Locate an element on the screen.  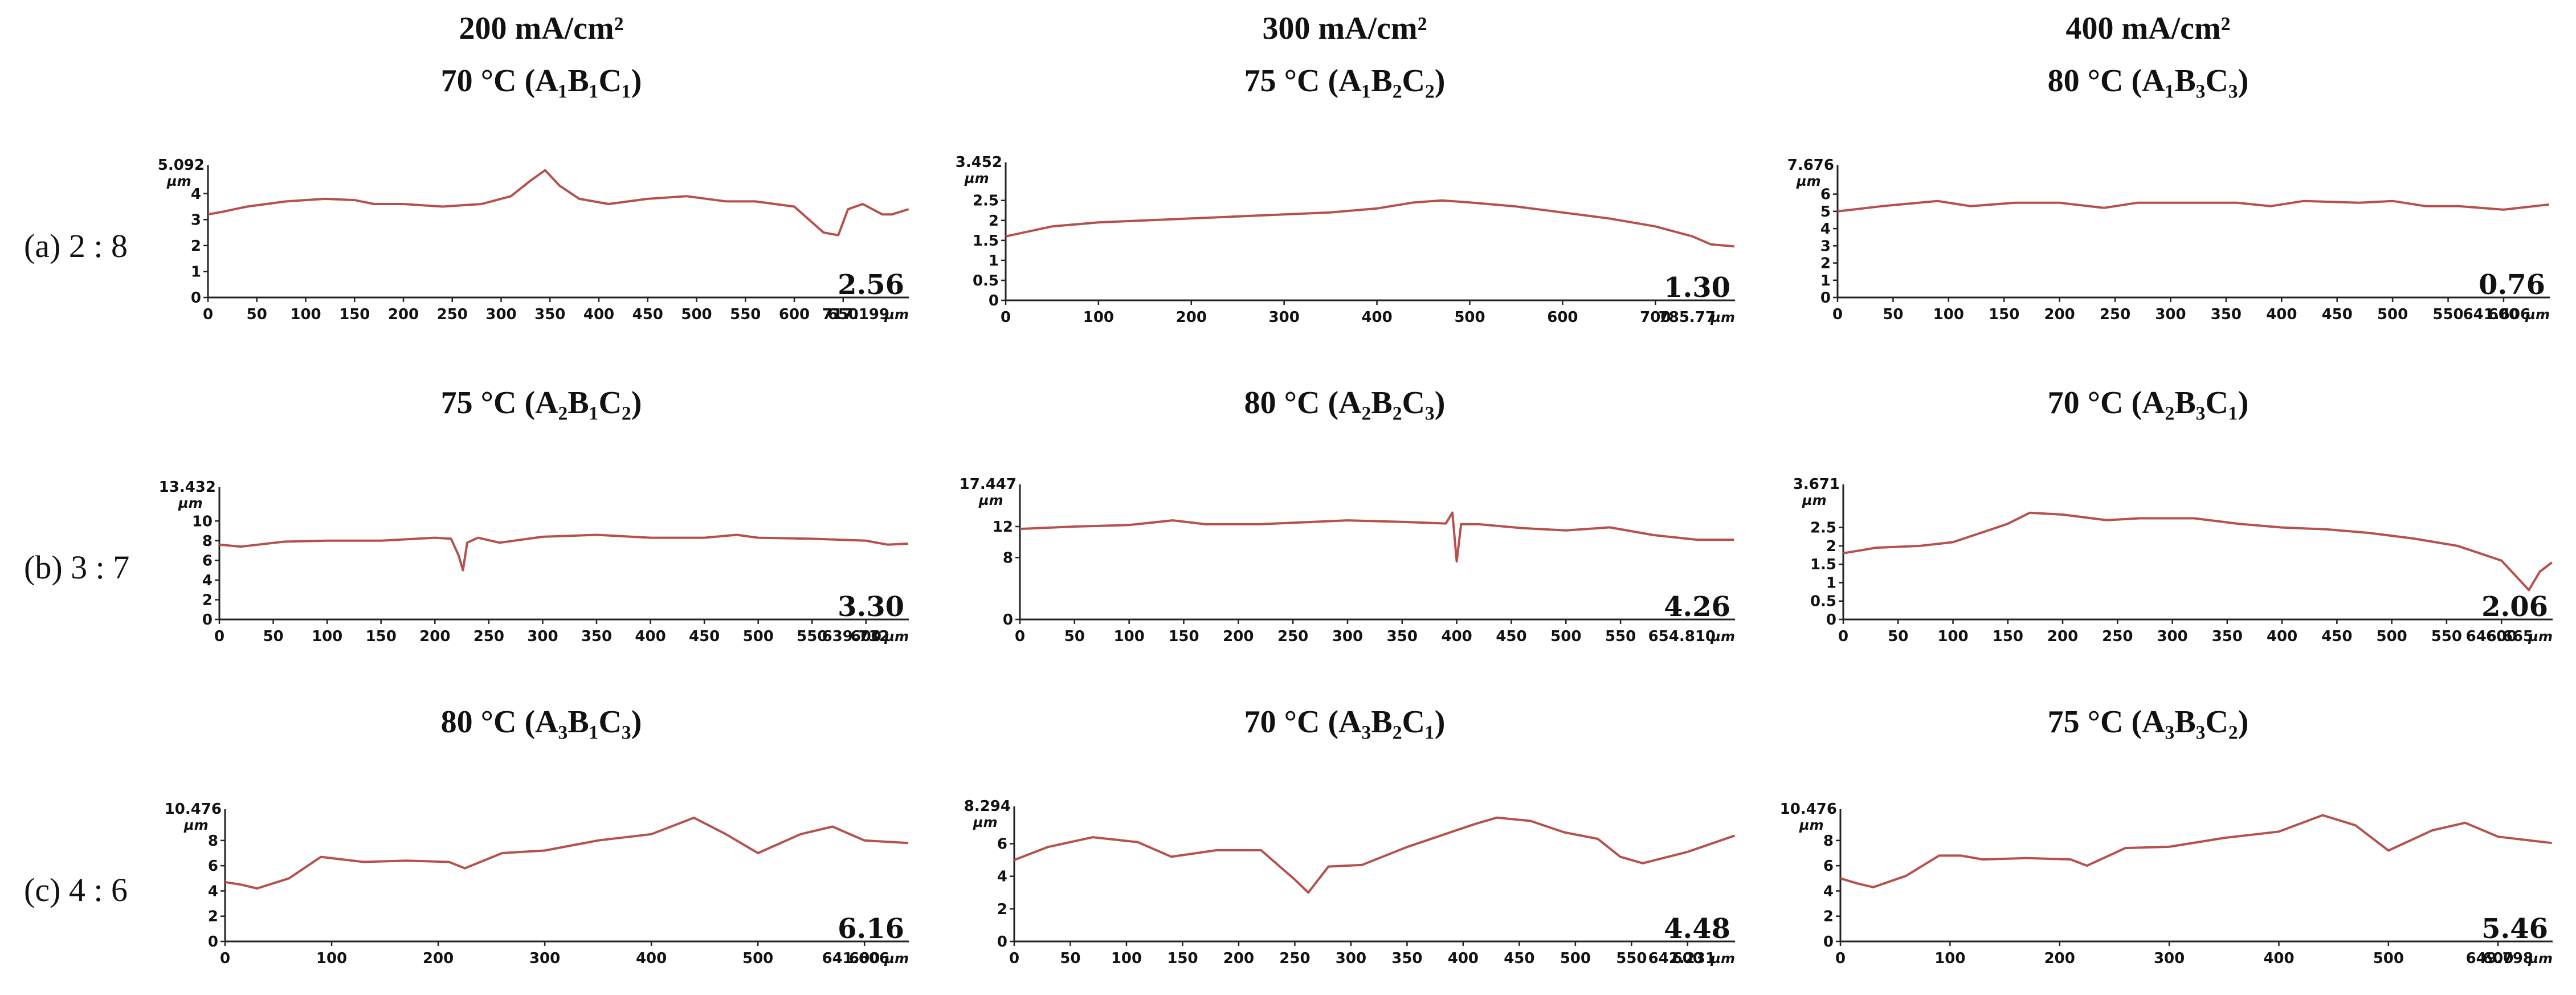
ytick-label-c1-3: 6 is located at coordinates (213, 866).